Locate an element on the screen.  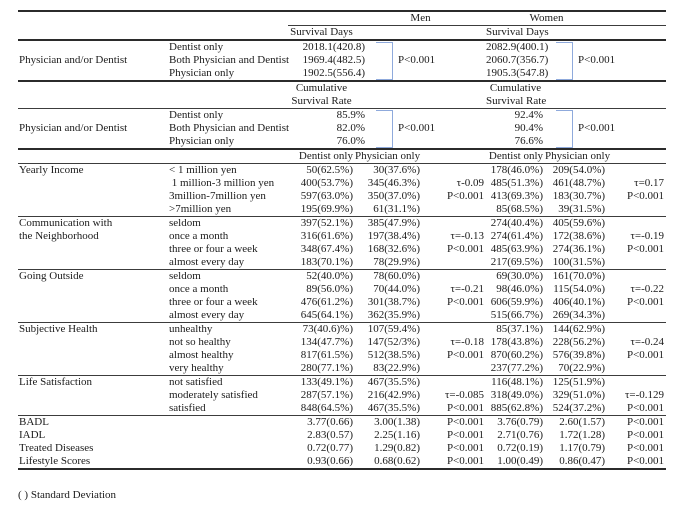
men-dentist-value: 400(53.7%) is located at coordinates (326, 183).